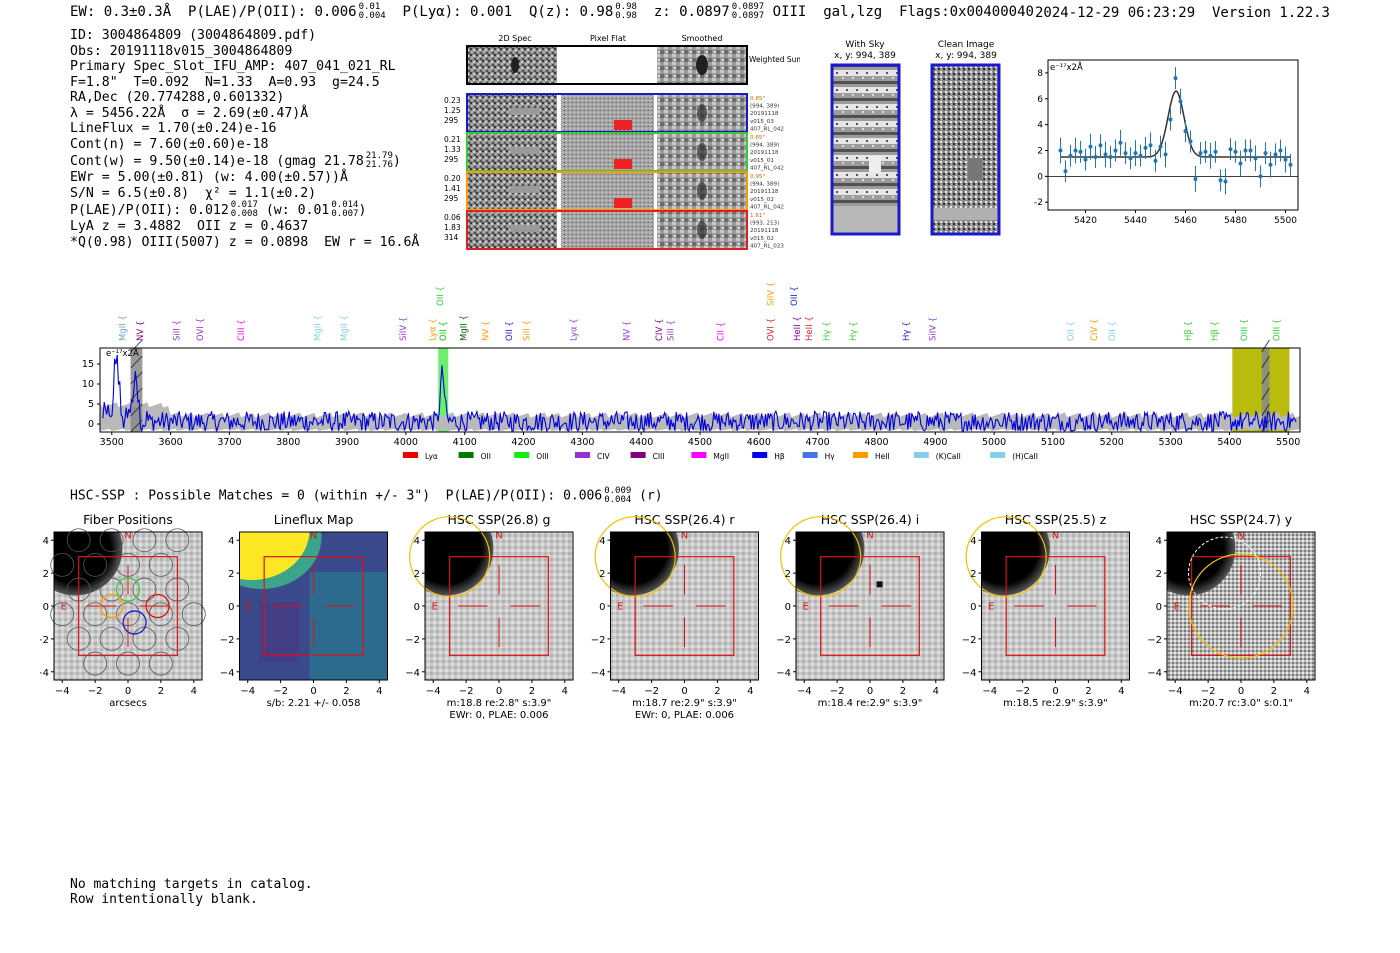  What do you see at coordinates (1177, 606) in the screenshot?
I see `east-label: E` at bounding box center [1177, 606].